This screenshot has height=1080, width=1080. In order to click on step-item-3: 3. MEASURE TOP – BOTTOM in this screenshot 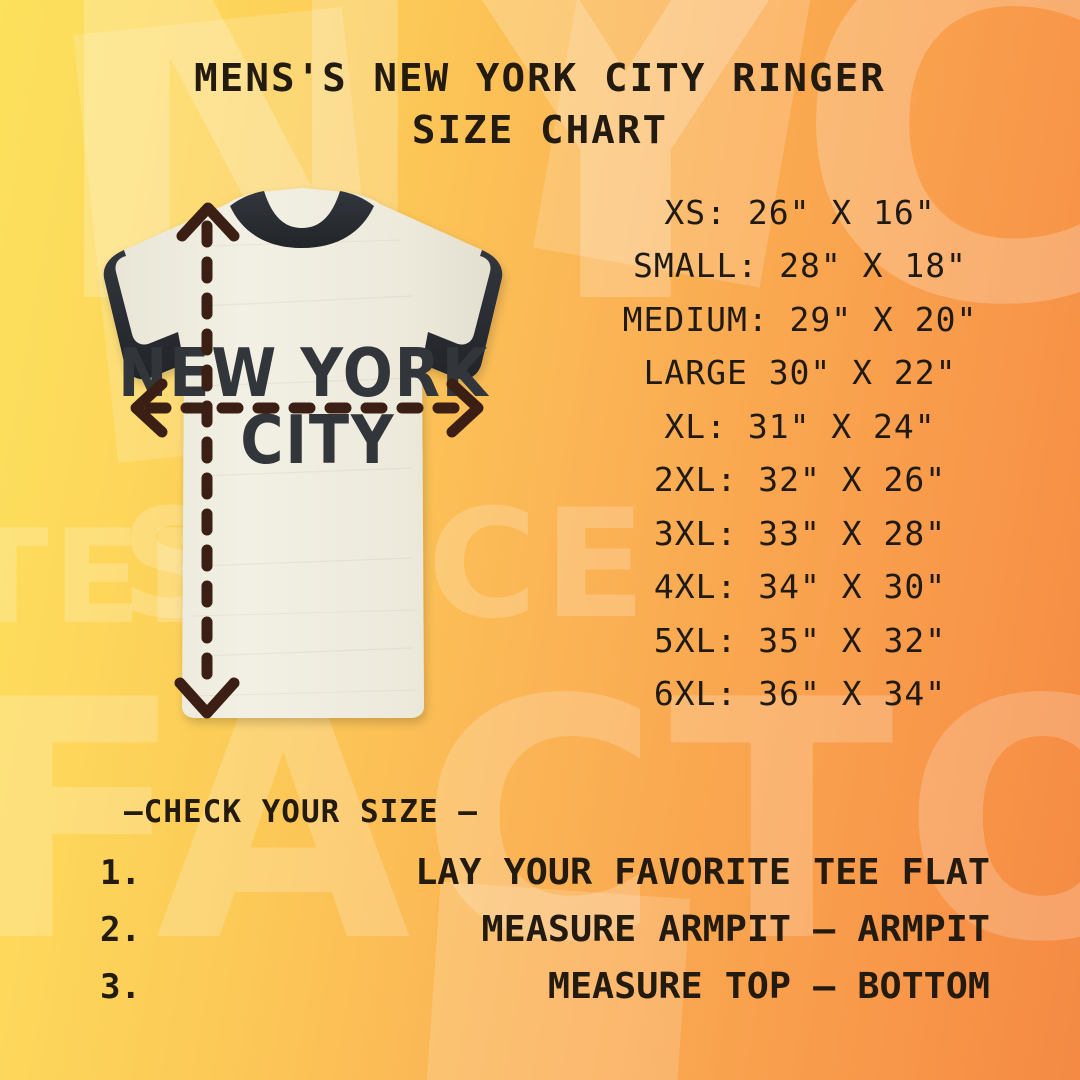, I will do `click(545, 986)`.